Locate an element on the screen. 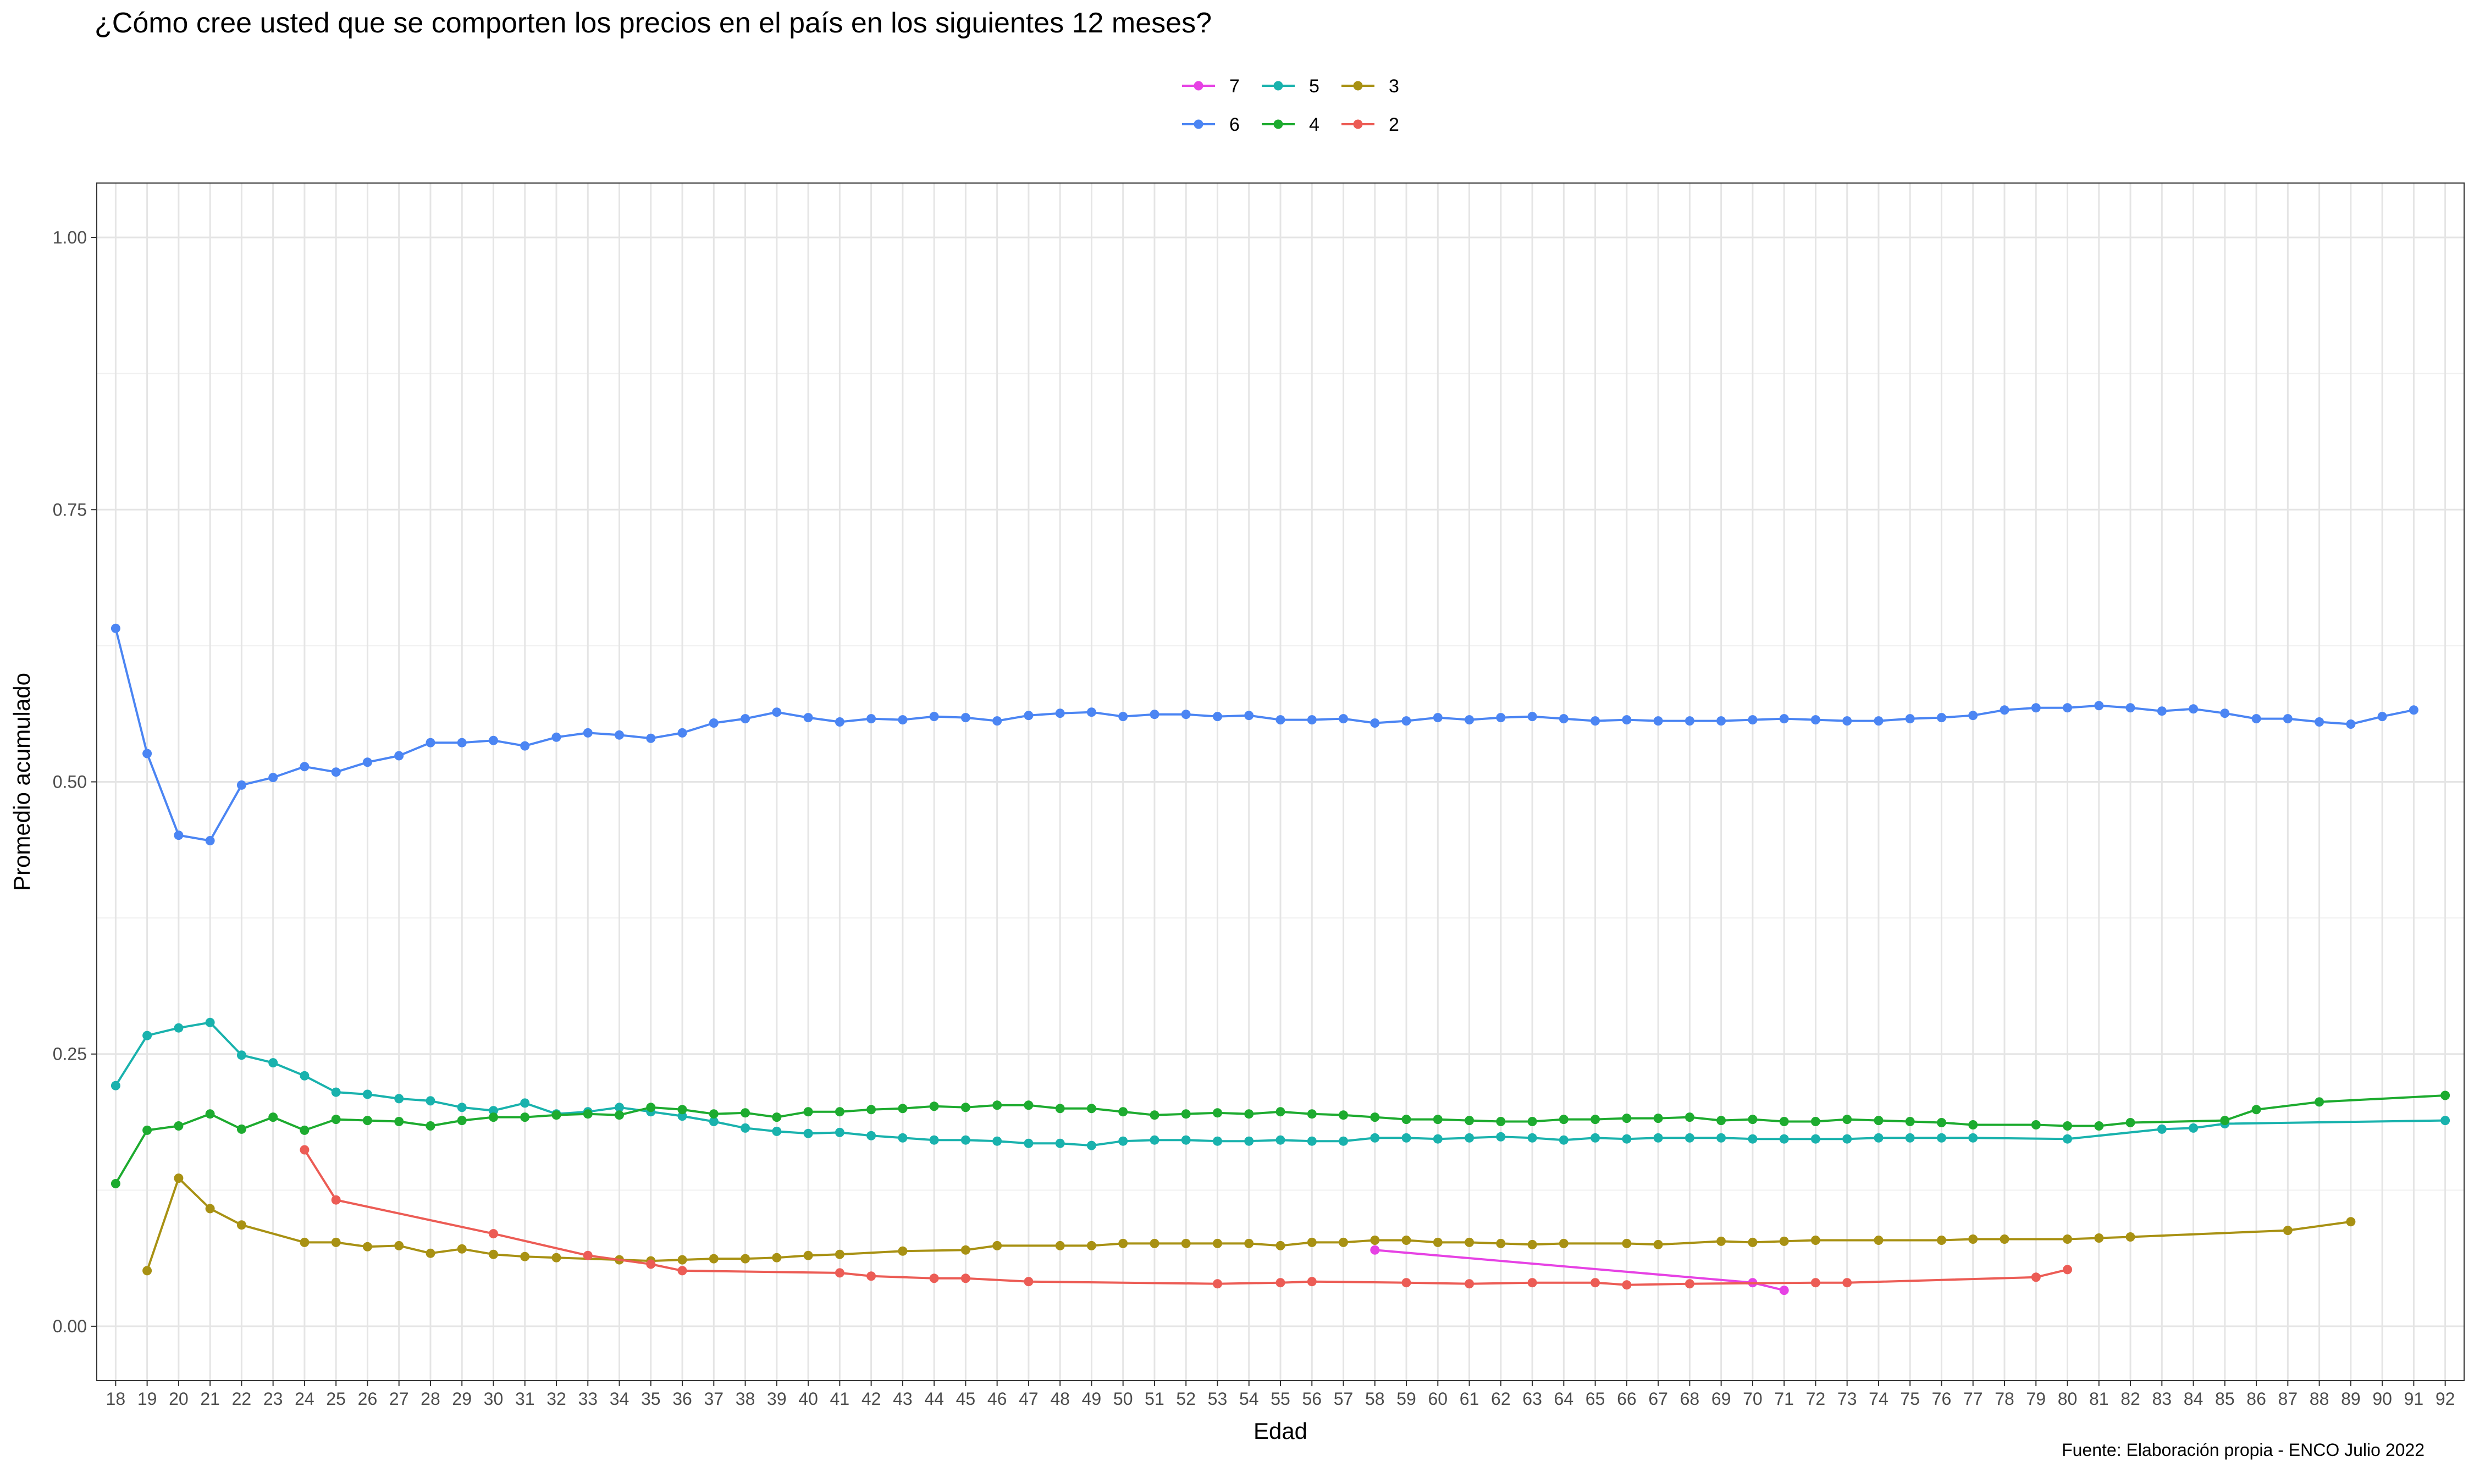  x-tick-label: 54 is located at coordinates (1249, 1399).